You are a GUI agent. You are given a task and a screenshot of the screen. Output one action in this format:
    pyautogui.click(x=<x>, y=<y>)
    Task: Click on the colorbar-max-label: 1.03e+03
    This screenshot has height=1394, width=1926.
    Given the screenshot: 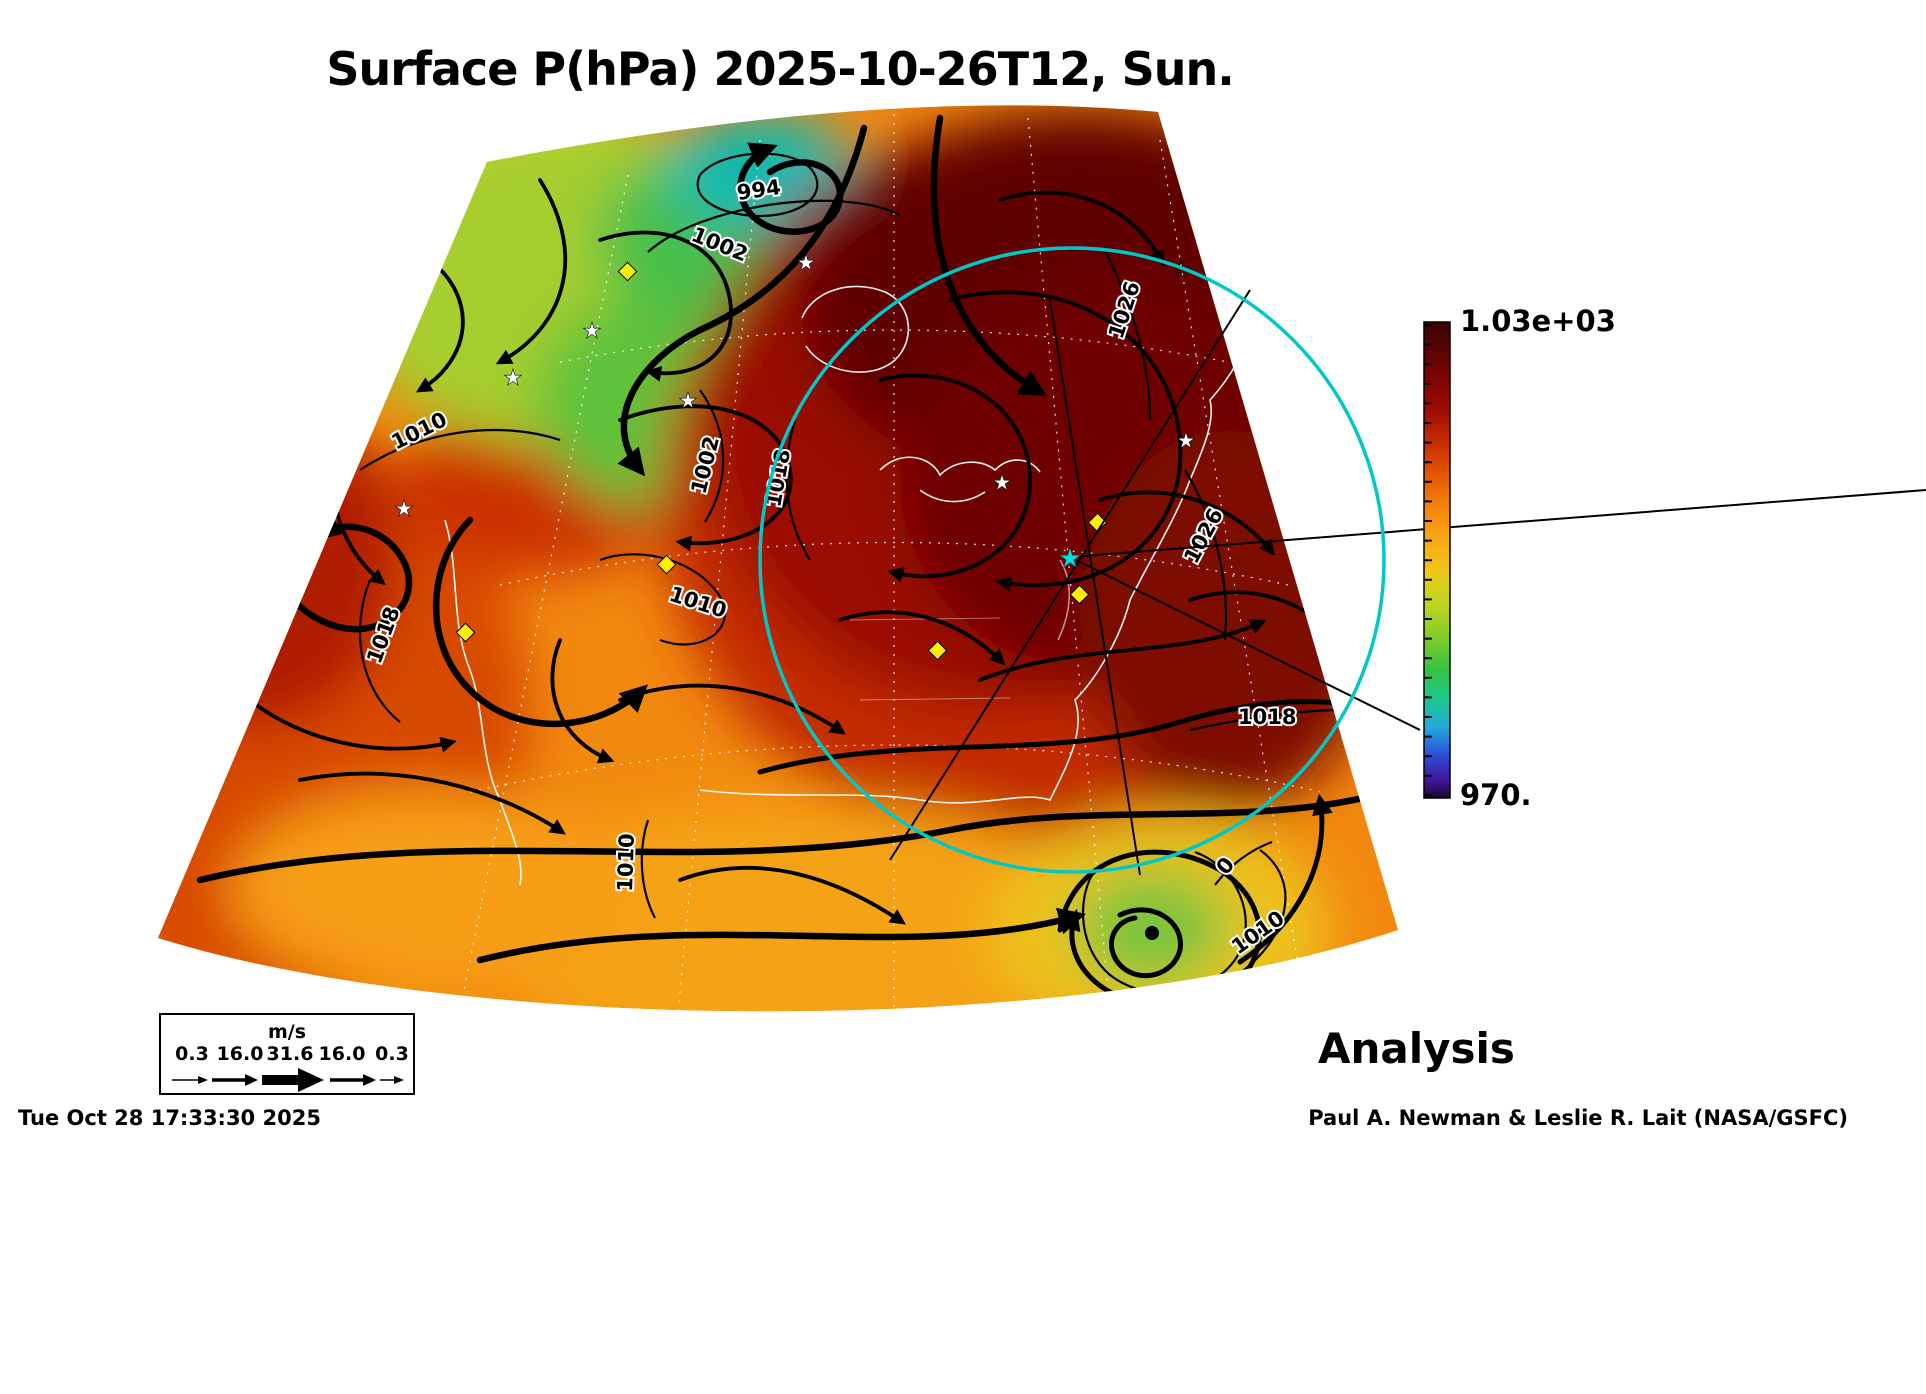 What is the action you would take?
    pyautogui.click(x=1538, y=321)
    